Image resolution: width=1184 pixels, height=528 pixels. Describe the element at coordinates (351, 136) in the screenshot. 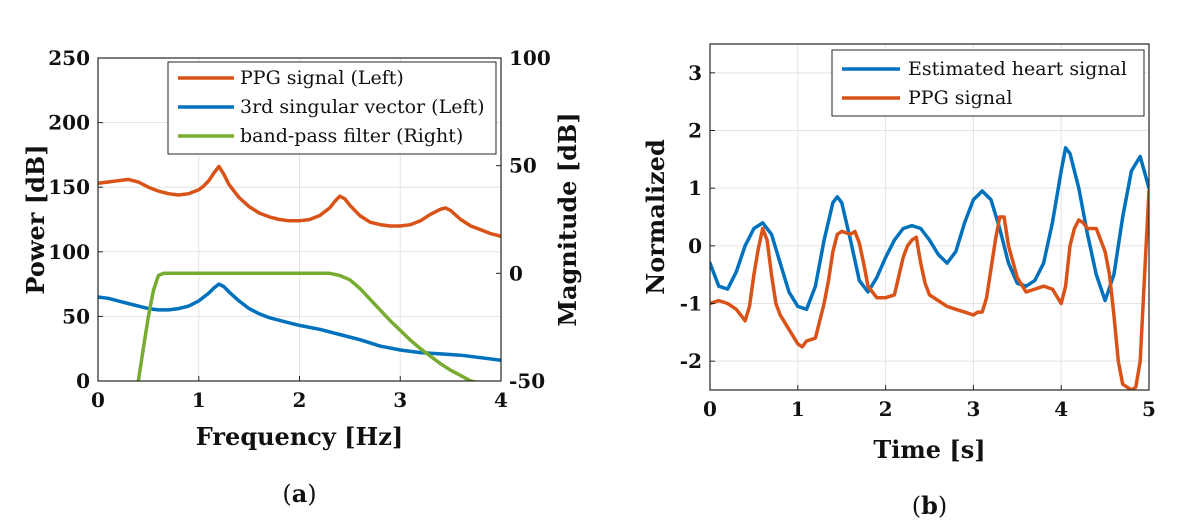

I see `legend-label-band-pass: band-pass filter (Right)` at that location.